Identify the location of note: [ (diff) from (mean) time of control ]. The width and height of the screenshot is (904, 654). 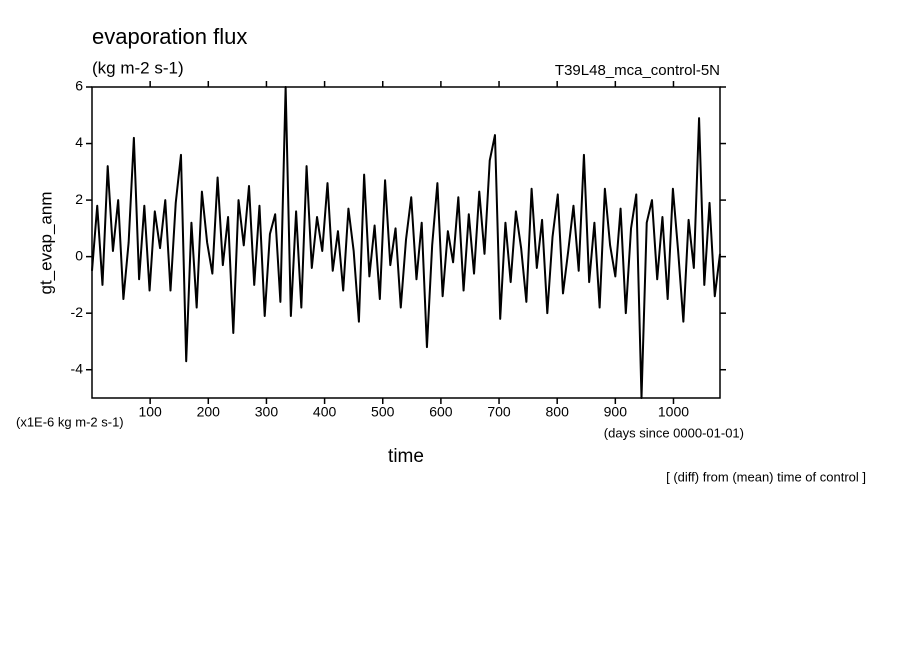
(766, 476).